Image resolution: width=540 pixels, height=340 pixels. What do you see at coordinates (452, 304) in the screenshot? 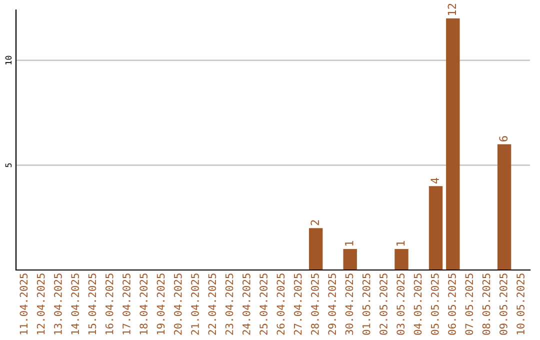
I see `x-tick-label: 06.05.2025` at bounding box center [452, 304].